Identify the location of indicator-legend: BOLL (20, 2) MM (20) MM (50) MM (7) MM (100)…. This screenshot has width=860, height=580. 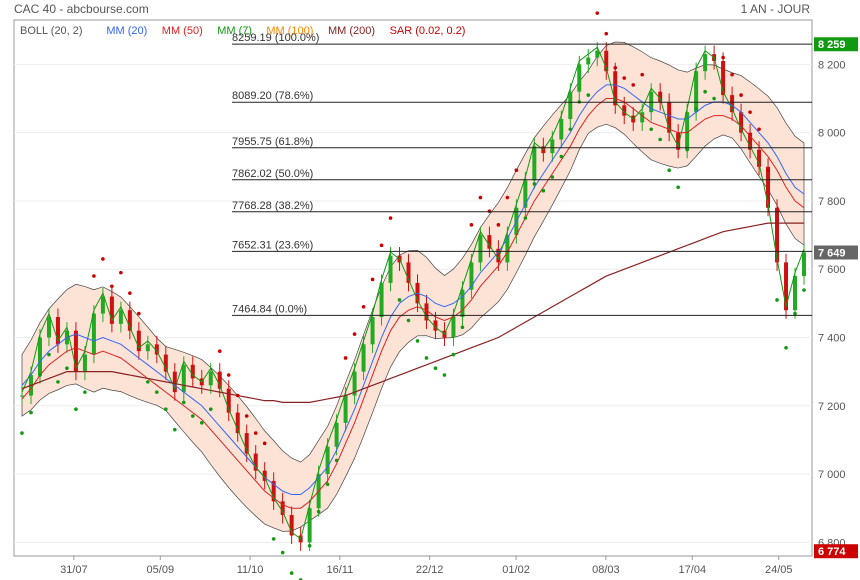
(242, 31).